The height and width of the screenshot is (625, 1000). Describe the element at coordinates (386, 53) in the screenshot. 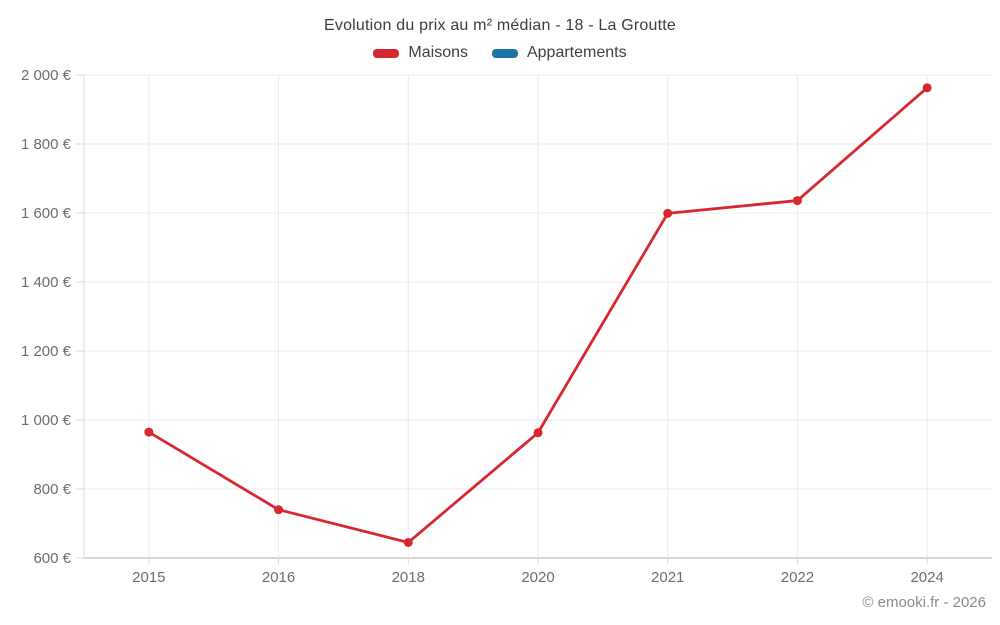

I see `legend-swatch-maisons` at that location.